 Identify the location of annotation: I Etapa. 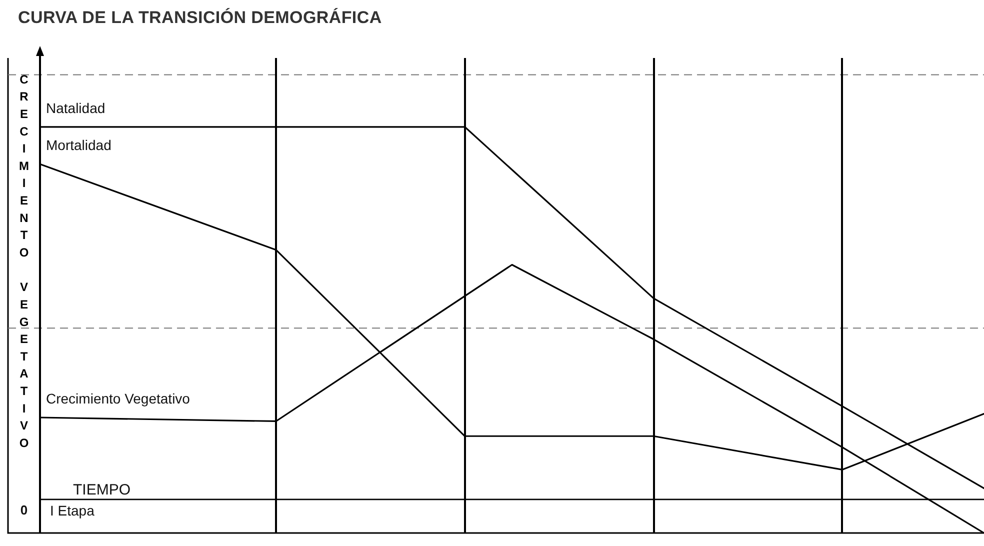
(72, 510).